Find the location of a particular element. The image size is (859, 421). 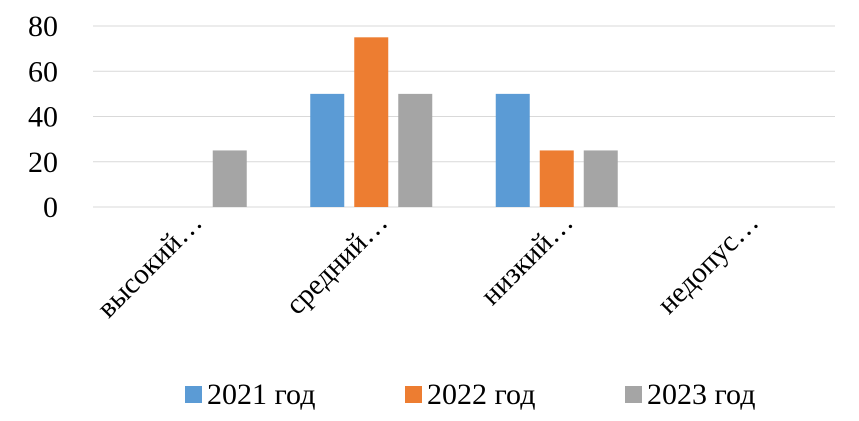

y-tick-label: 40 is located at coordinates (43, 117).